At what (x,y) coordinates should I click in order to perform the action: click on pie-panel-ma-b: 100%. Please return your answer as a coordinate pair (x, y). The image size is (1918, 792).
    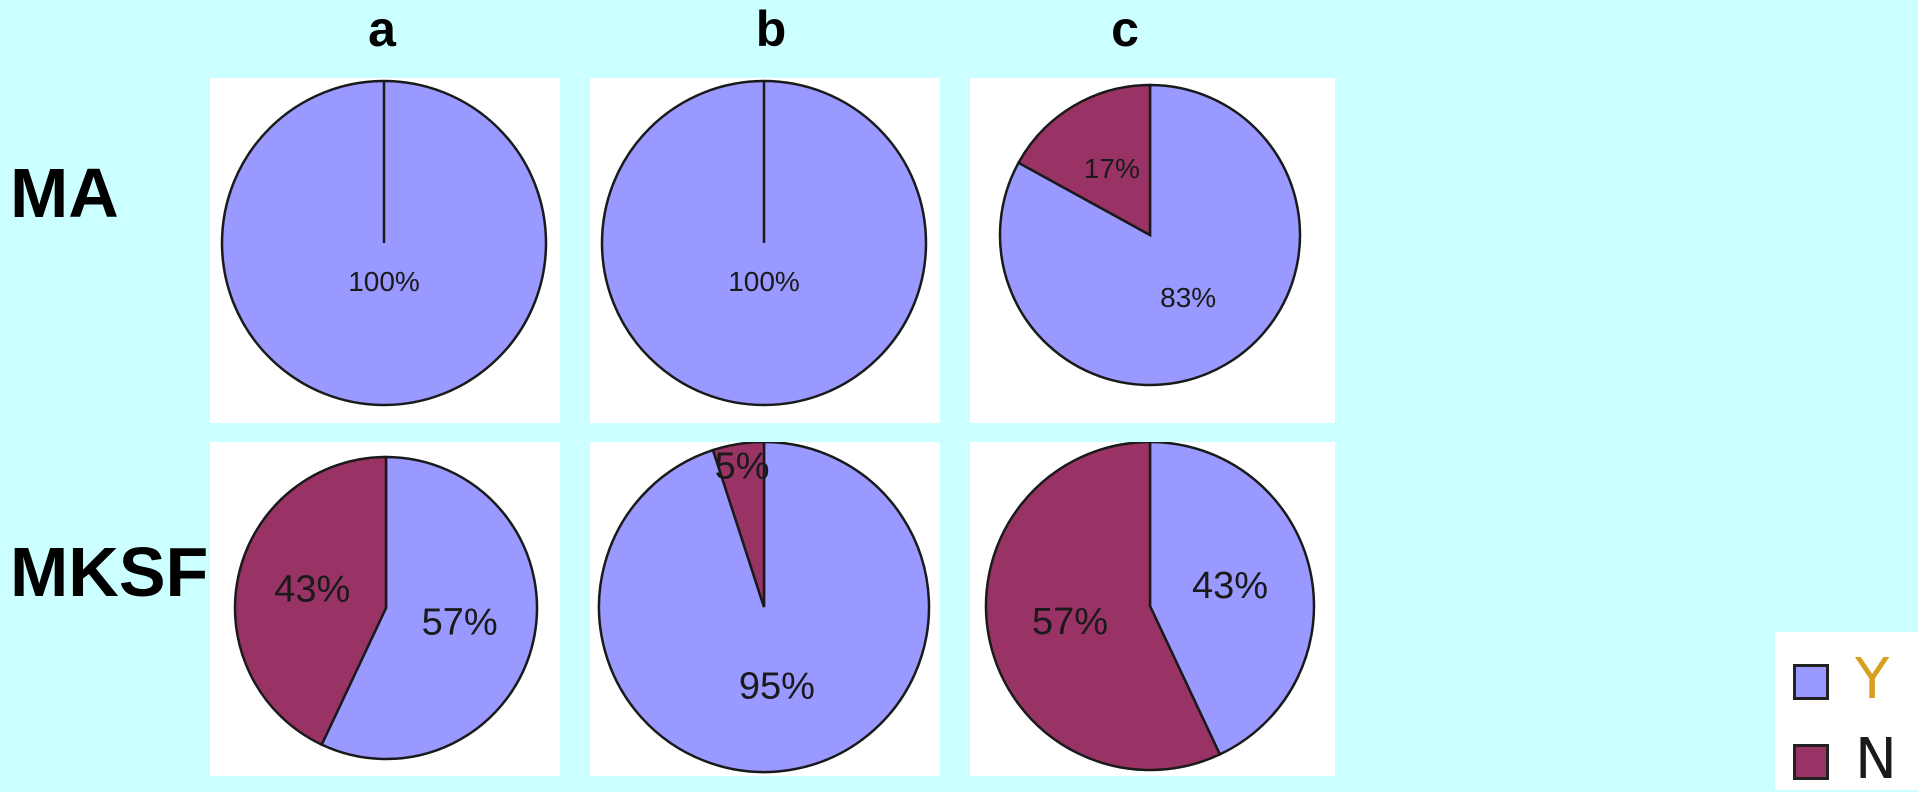
    Looking at the image, I should click on (765, 250).